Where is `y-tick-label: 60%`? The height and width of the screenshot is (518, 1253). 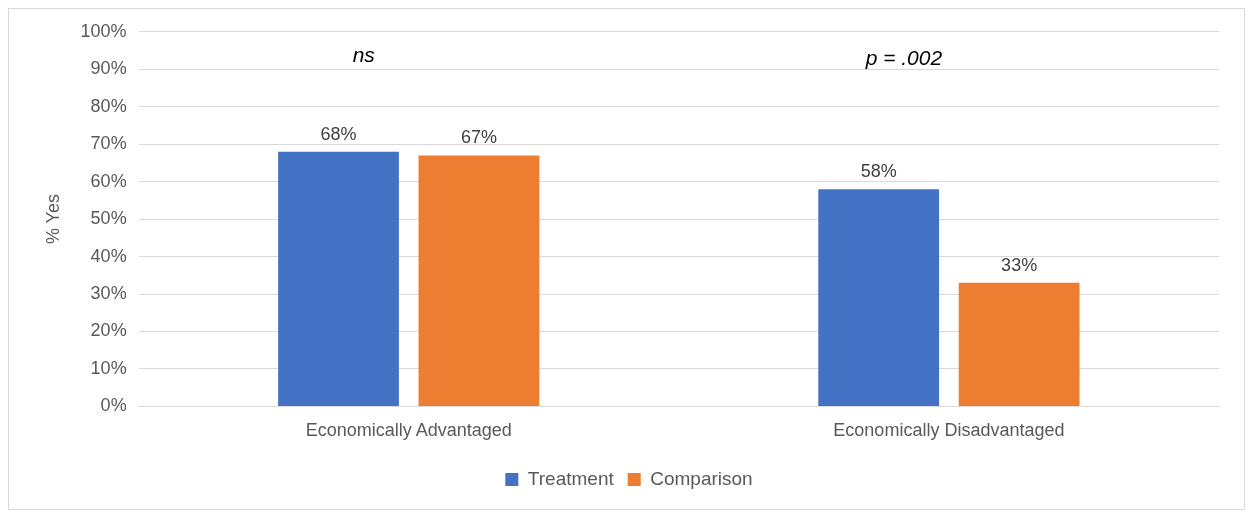
y-tick-label: 60% is located at coordinates (108, 180).